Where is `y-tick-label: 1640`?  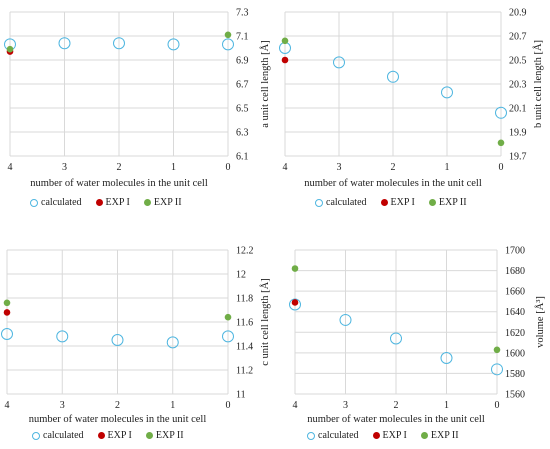 y-tick-label: 1640 is located at coordinates (515, 312).